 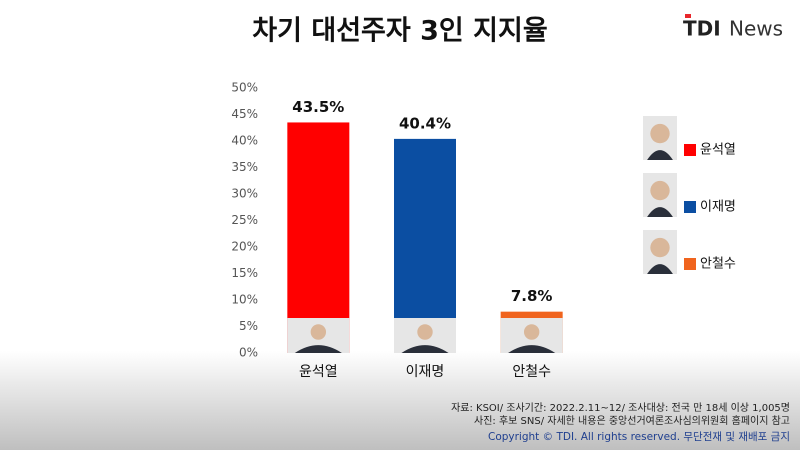 I want to click on y-tick-label: 5%, so click(x=248, y=326).